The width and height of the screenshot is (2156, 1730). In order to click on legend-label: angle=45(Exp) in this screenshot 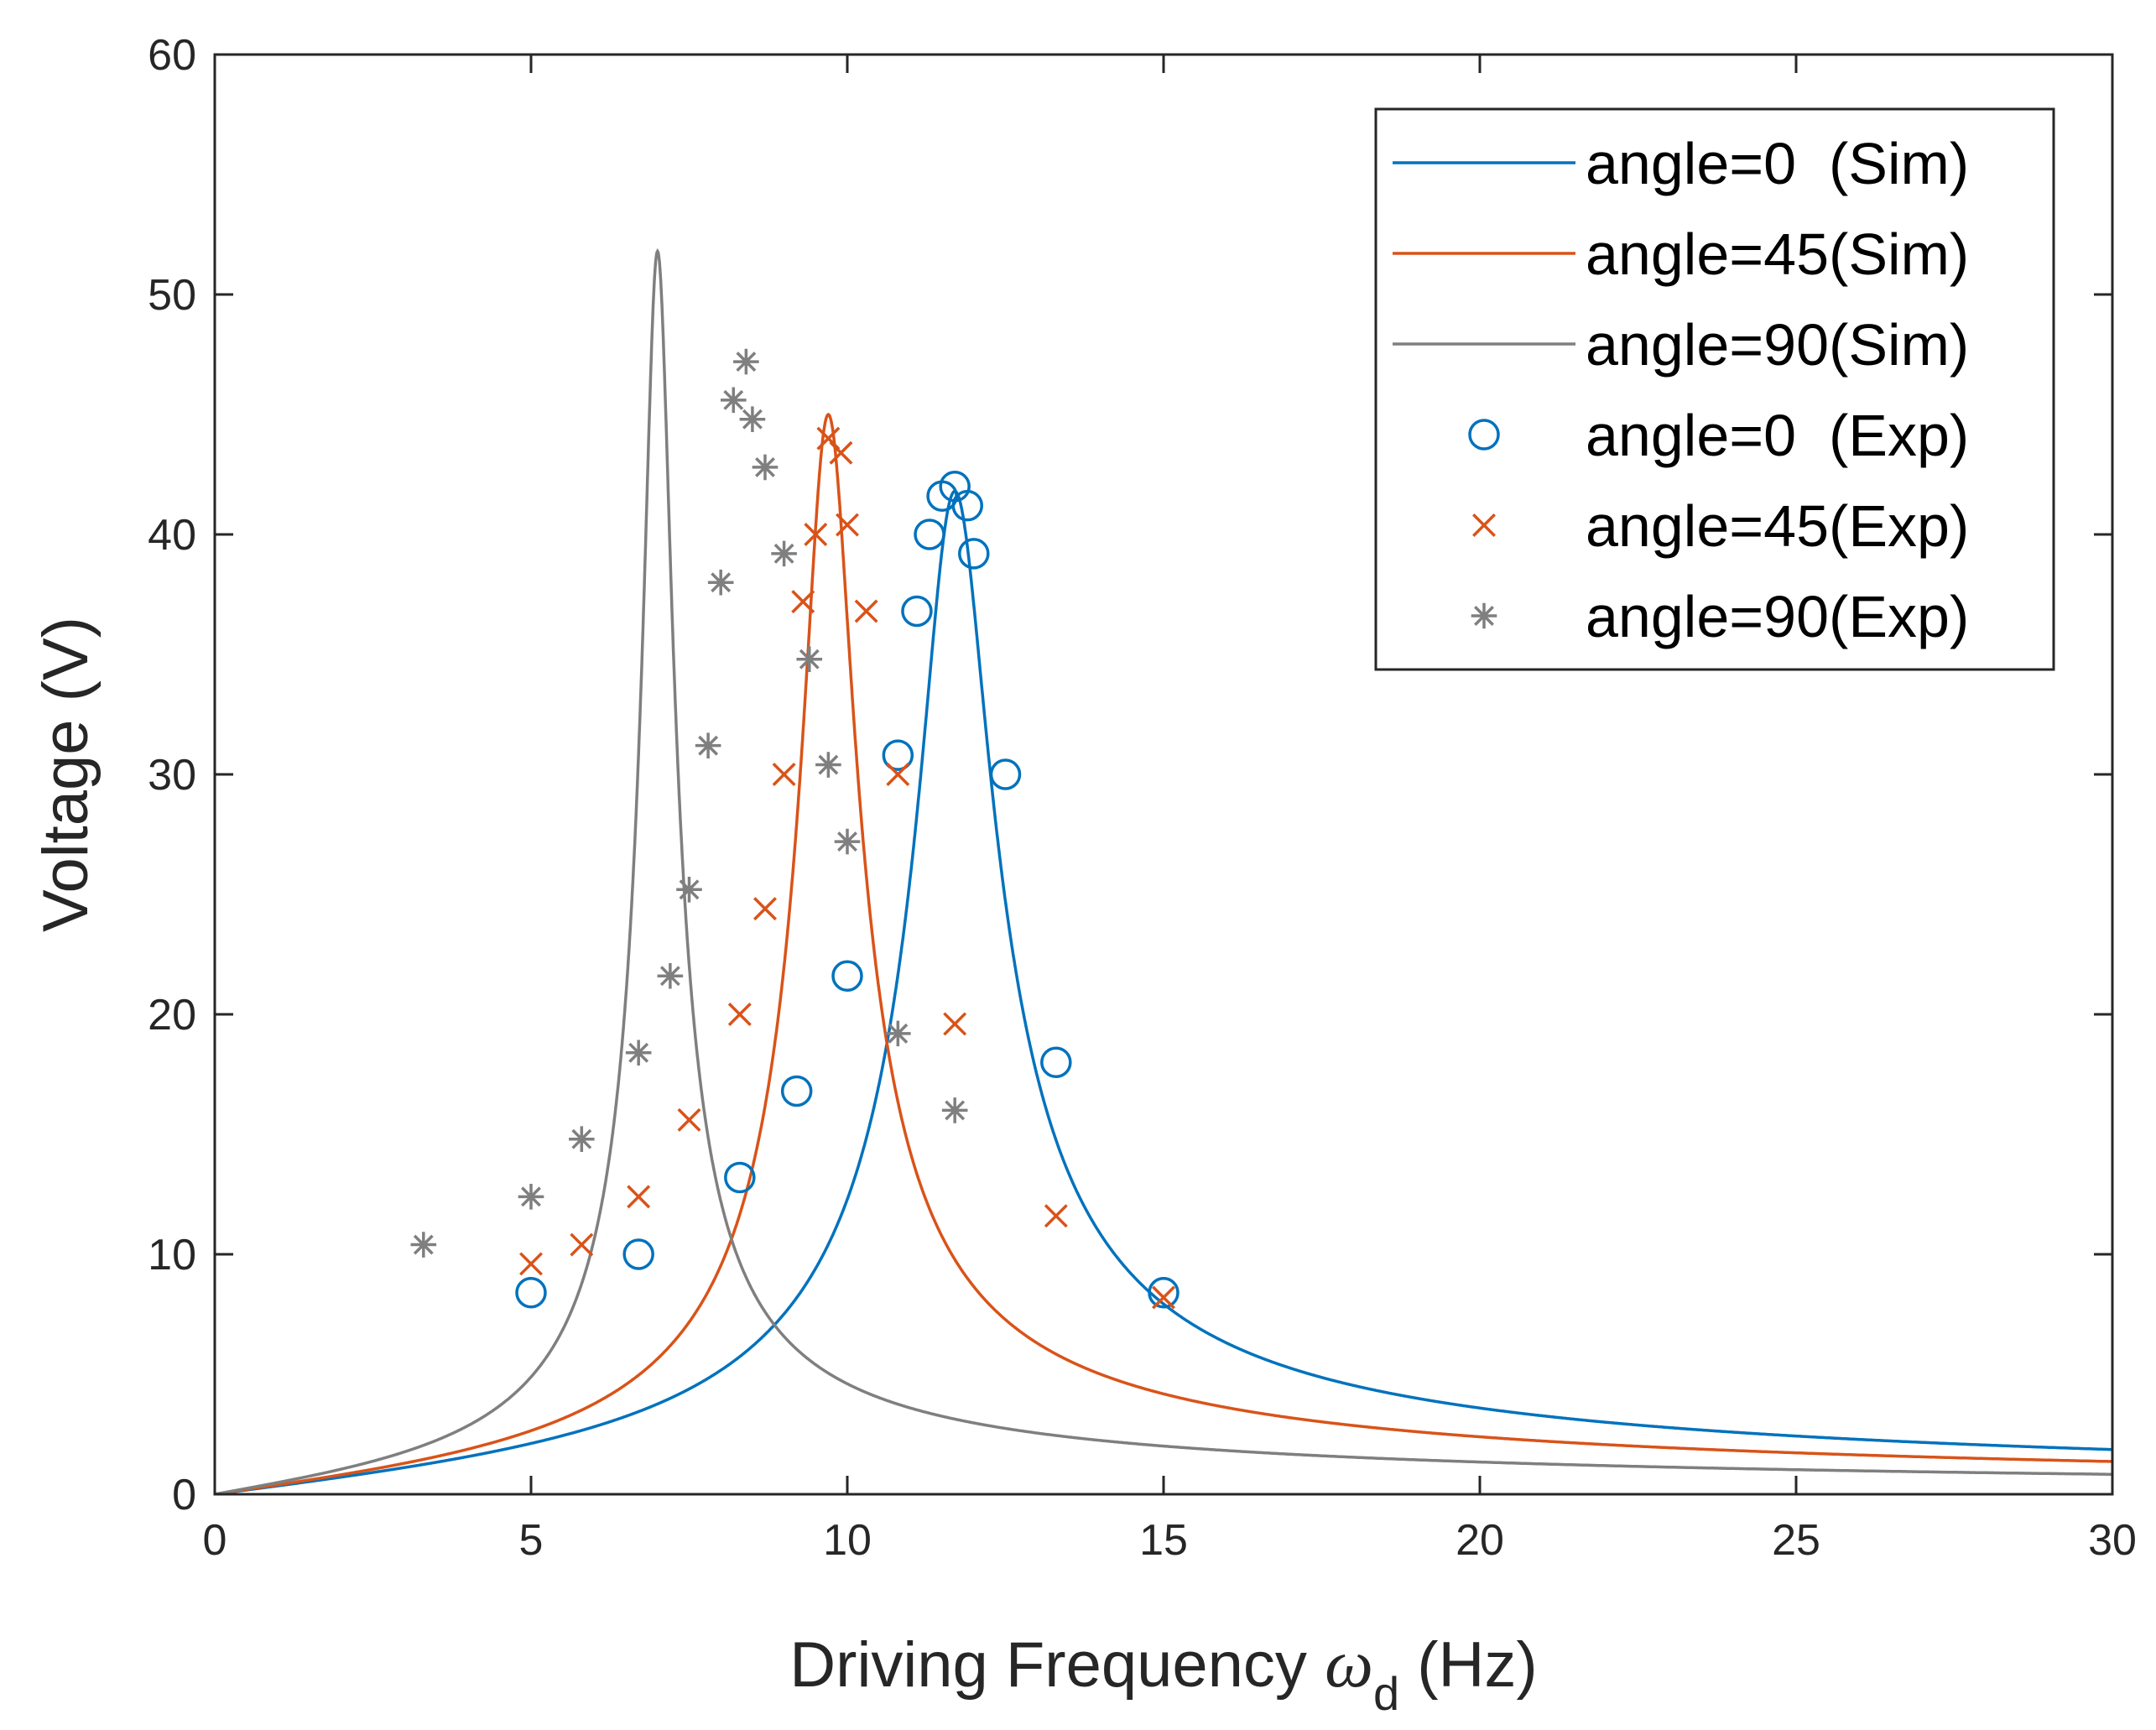, I will do `click(1777, 526)`.